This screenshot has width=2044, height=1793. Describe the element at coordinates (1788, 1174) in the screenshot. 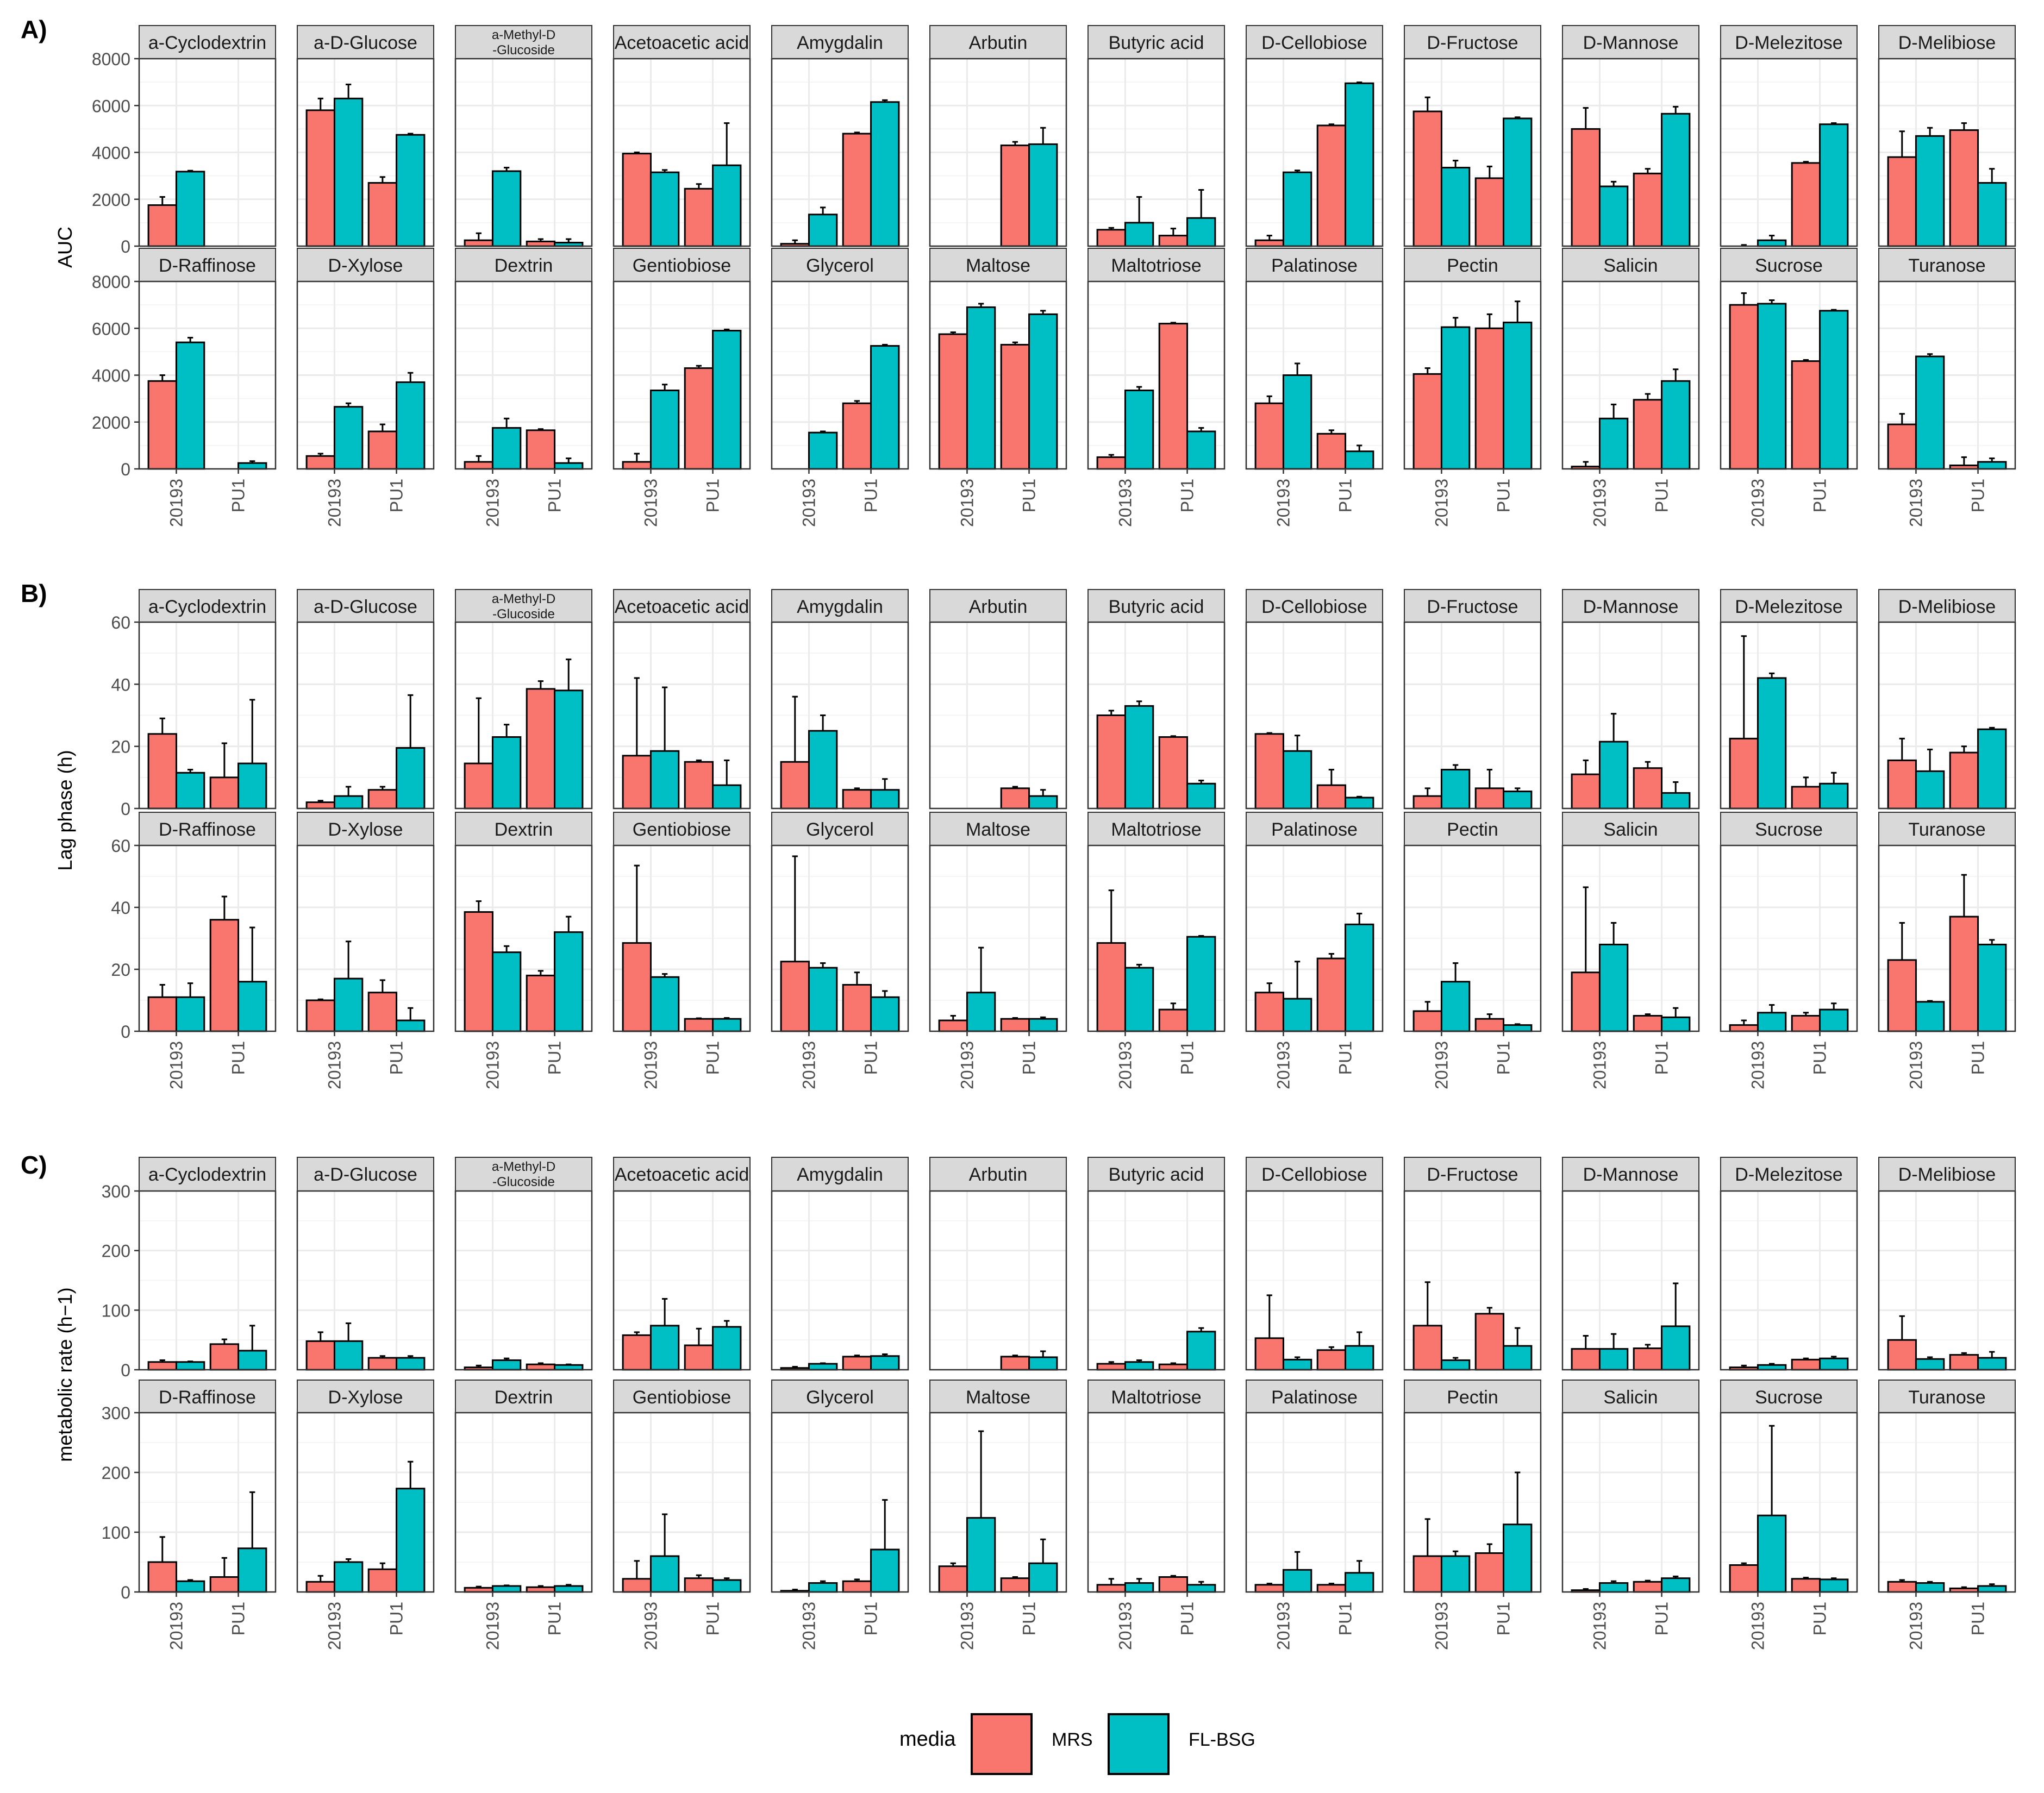

I see `facet-title: D-Melezitose` at that location.